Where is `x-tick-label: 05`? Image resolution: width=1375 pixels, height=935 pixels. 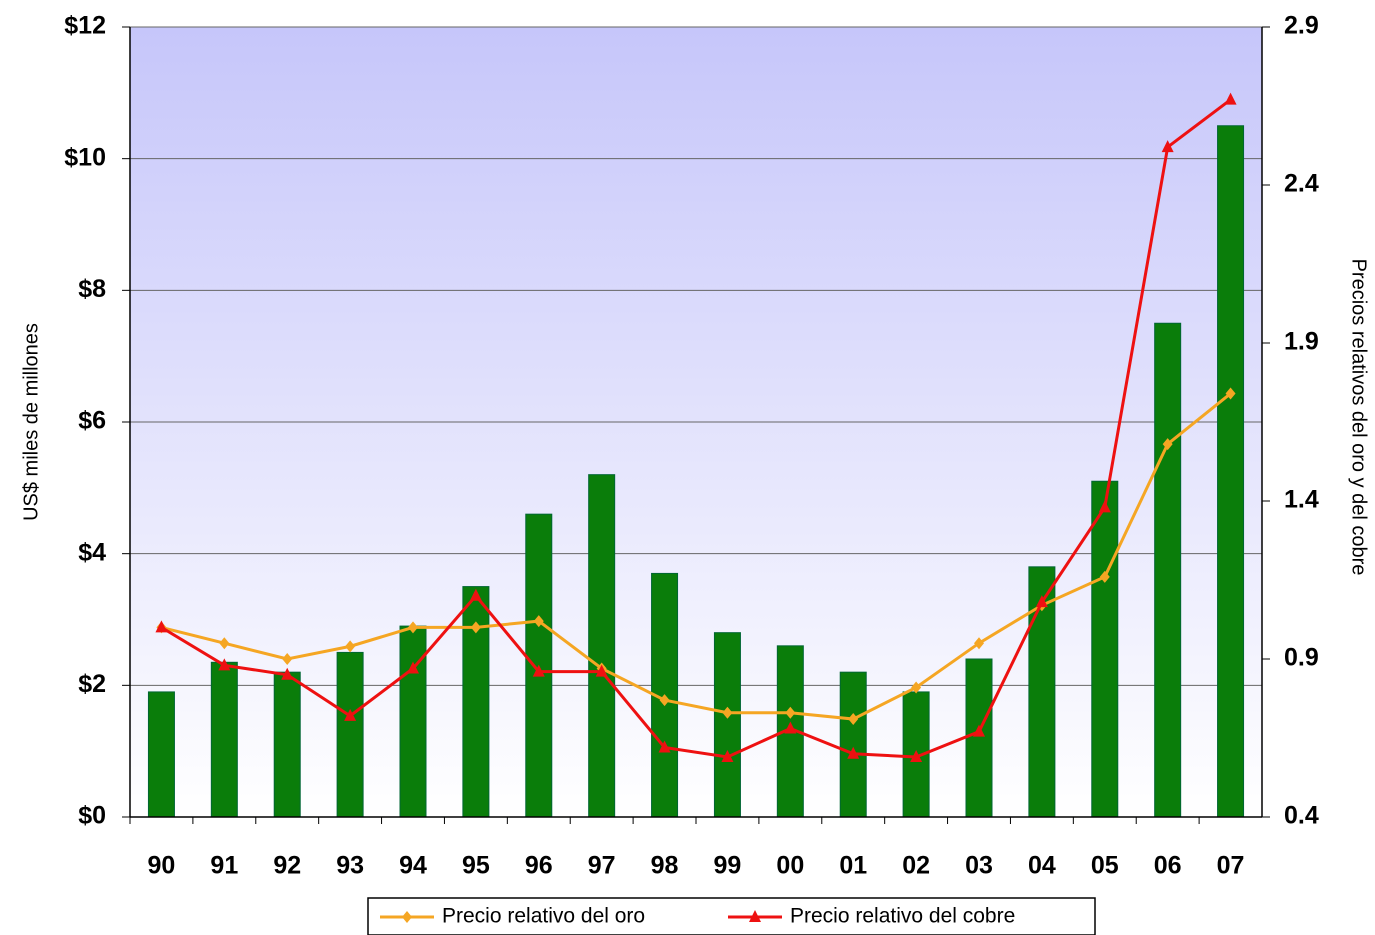
x-tick-label: 05 is located at coordinates (1105, 866).